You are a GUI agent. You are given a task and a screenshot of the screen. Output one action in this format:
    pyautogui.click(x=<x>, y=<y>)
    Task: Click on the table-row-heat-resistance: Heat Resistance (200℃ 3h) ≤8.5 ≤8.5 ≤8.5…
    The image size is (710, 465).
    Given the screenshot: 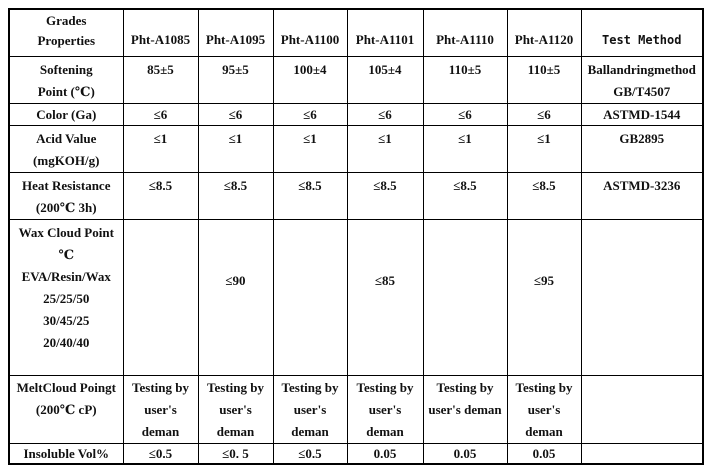 What is the action you would take?
    pyautogui.click(x=356, y=196)
    